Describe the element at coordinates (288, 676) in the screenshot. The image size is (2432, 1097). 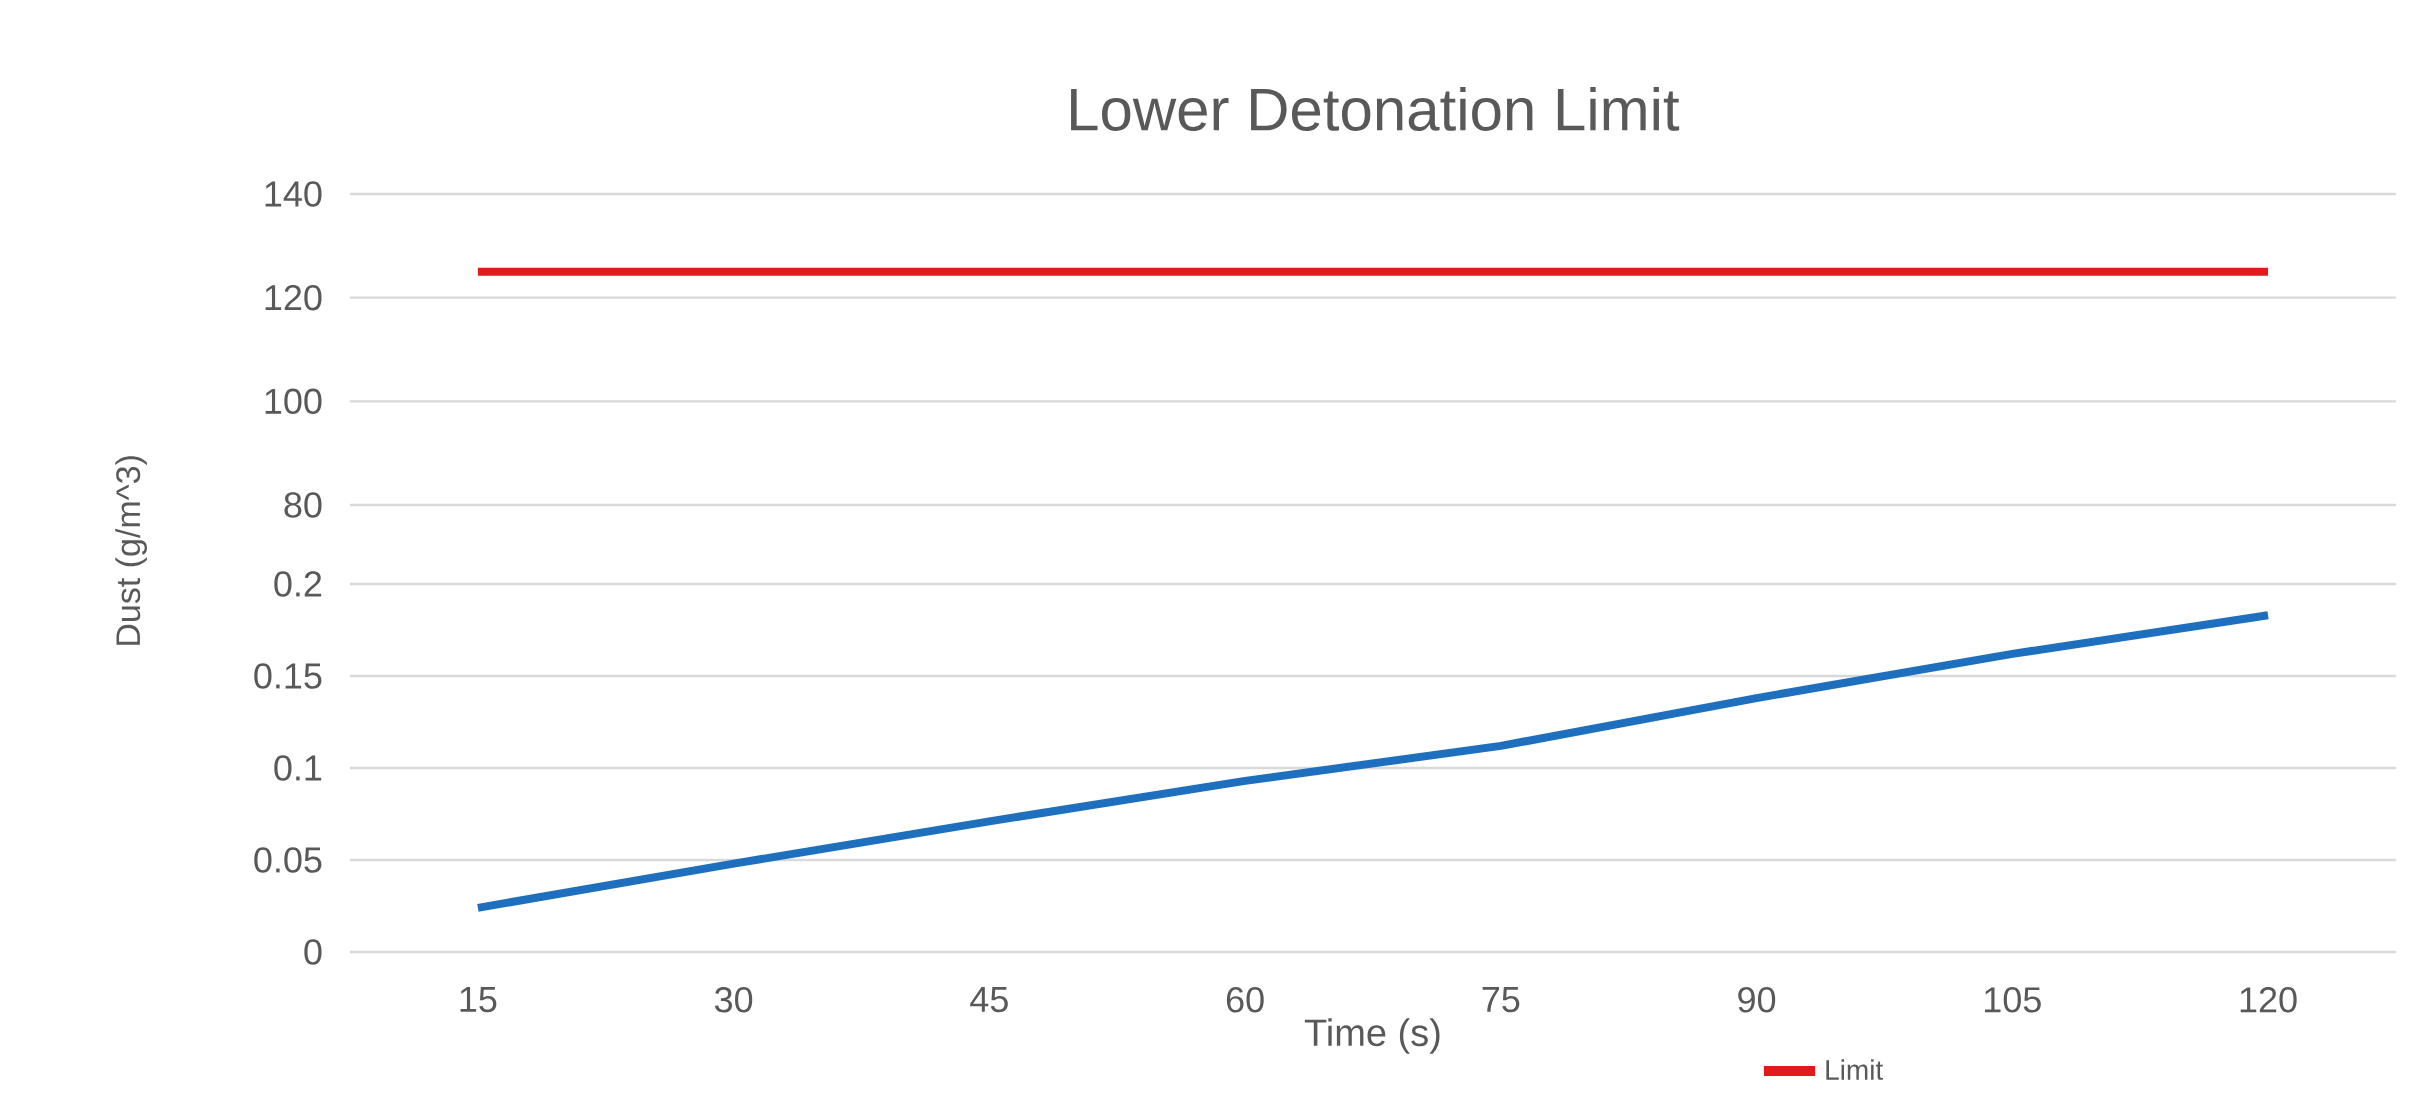
I see `y-tick-label: 0.15` at that location.